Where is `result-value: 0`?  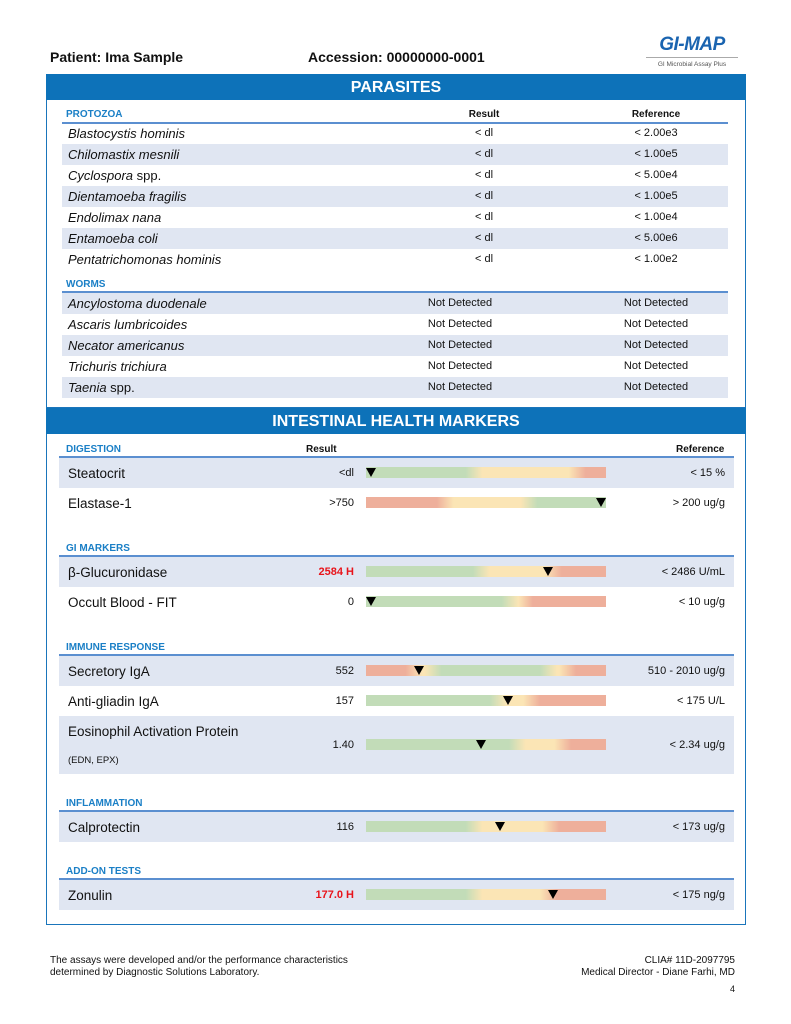
result-value: 0 is located at coordinates (350, 602).